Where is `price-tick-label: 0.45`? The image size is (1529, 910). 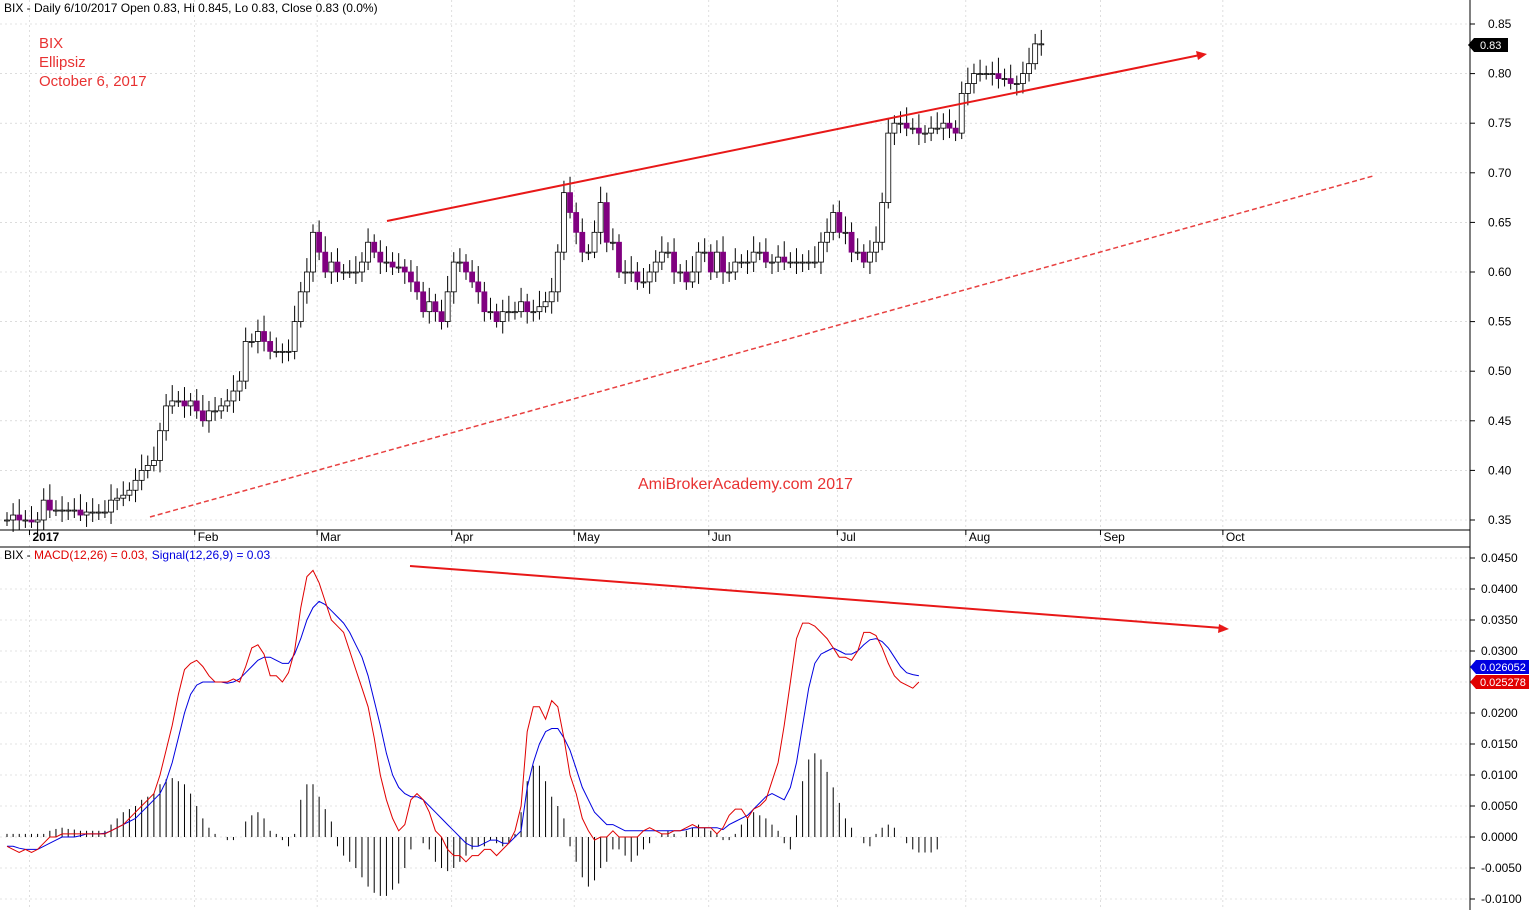 price-tick-label: 0.45 is located at coordinates (1500, 421).